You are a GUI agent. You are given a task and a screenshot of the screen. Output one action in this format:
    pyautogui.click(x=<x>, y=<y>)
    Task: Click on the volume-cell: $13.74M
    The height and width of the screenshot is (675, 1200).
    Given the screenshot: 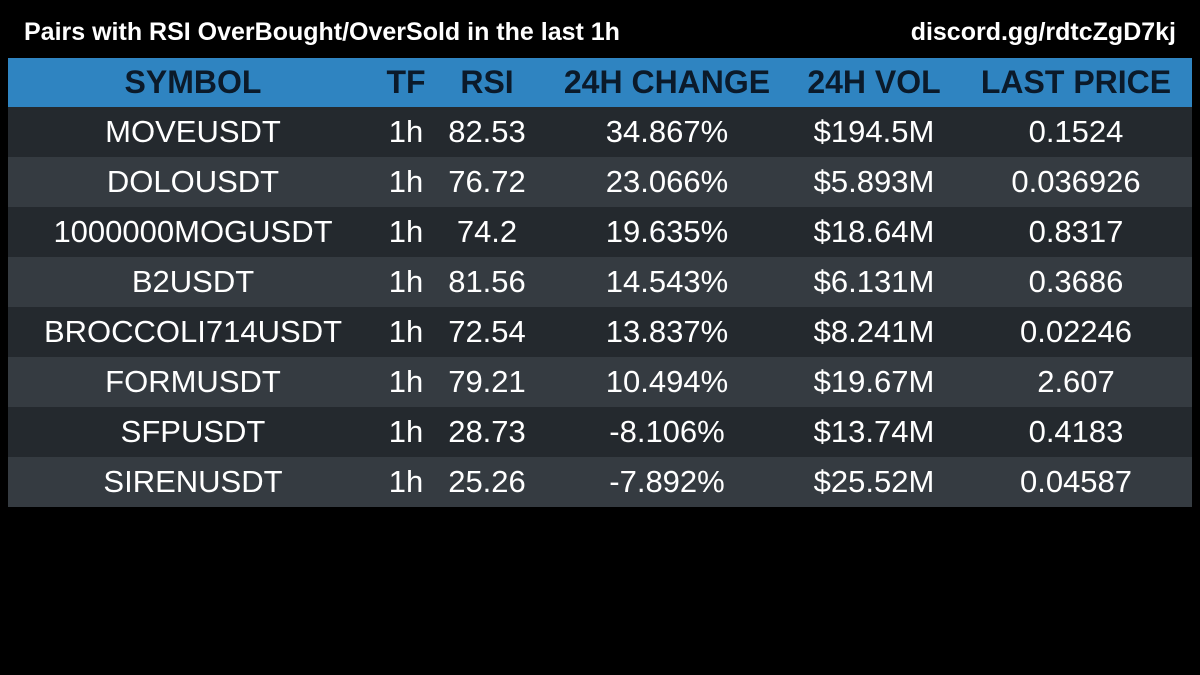 What is the action you would take?
    pyautogui.click(x=874, y=431)
    